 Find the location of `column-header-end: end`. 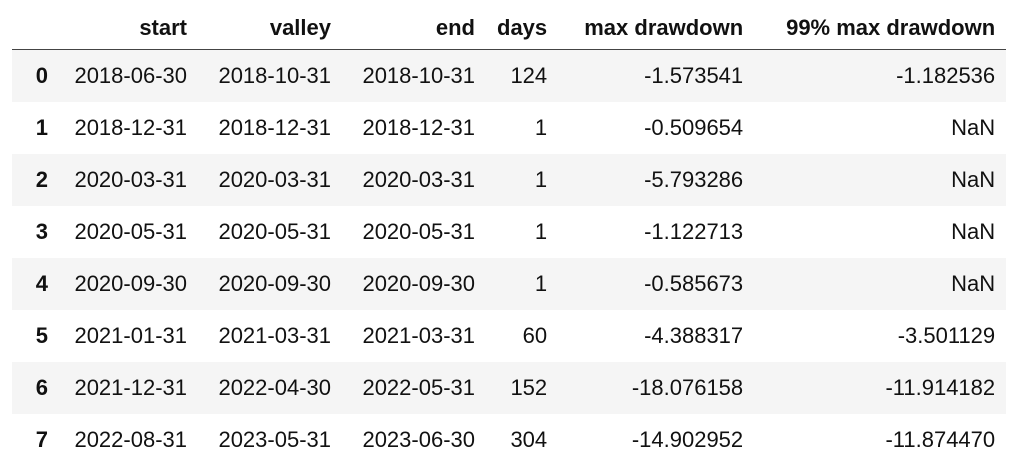

column-header-end: end is located at coordinates (414, 28).